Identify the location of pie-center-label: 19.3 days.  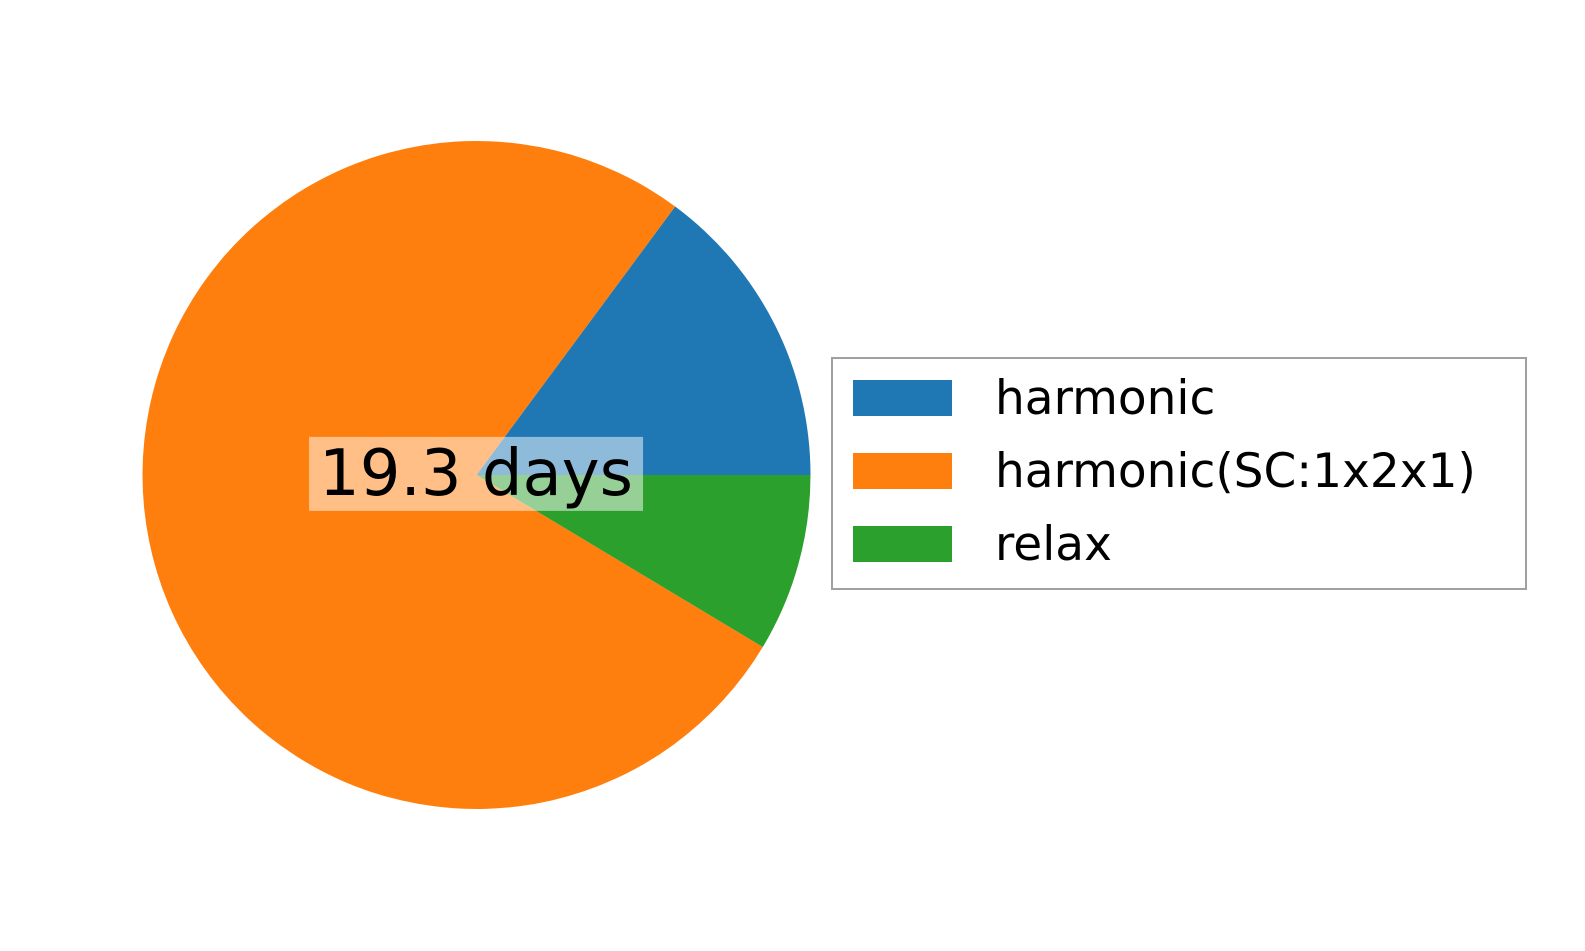
(476, 474).